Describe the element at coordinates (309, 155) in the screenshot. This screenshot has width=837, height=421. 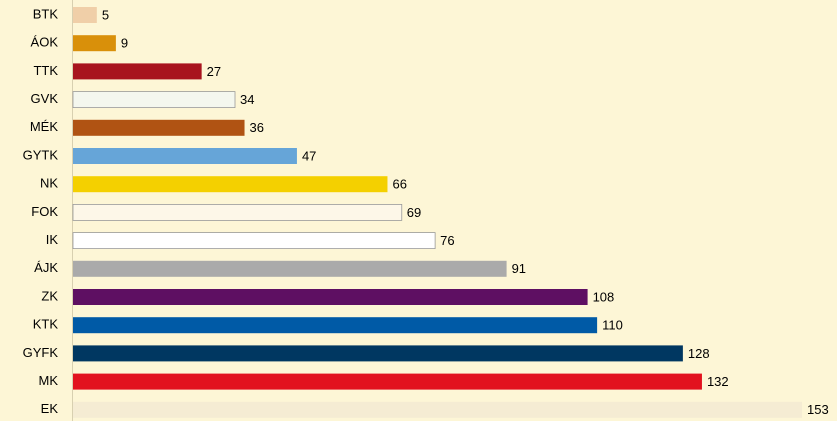
I see `value-label: 47` at that location.